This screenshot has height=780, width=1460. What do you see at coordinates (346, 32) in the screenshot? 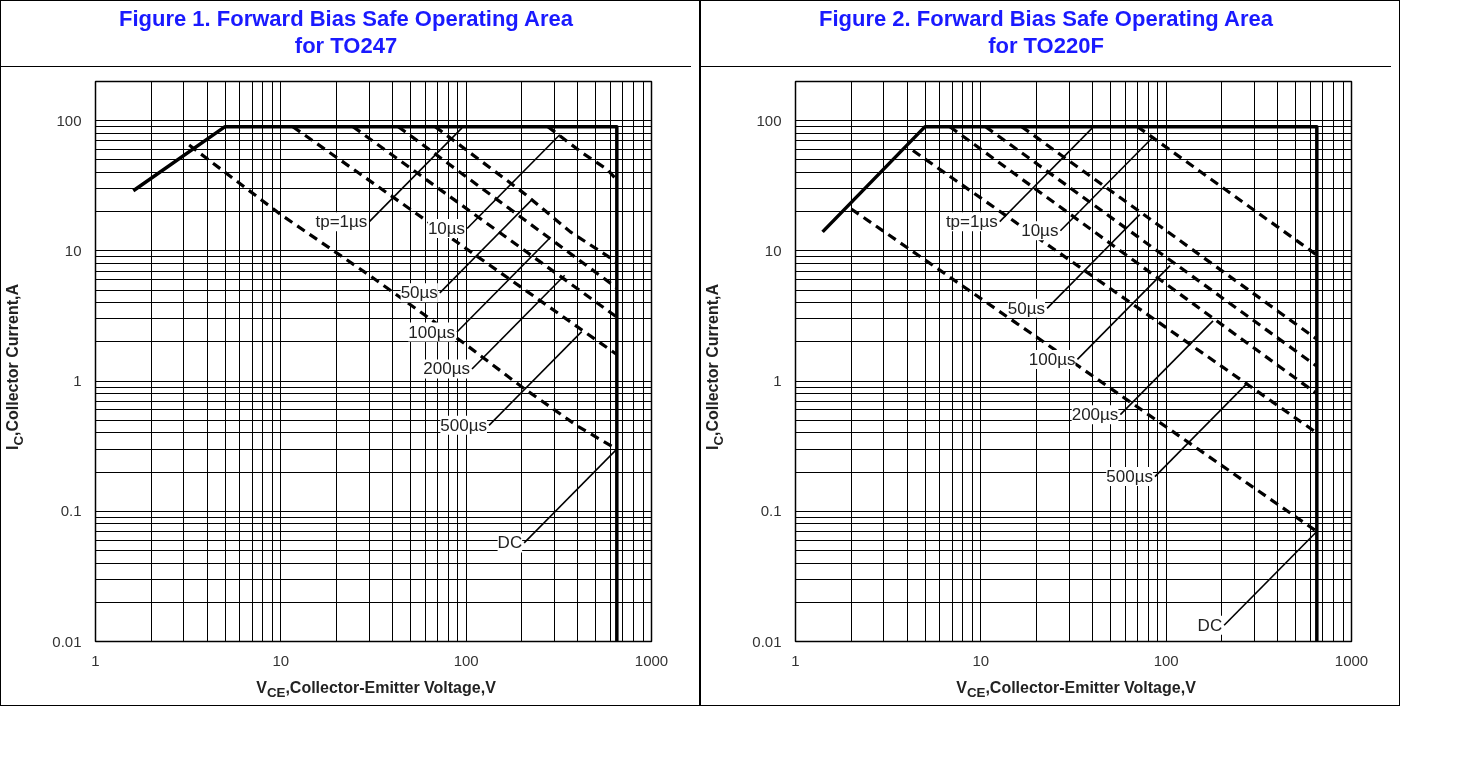
I see `chart-title: Figure 1. Forward Bias Safe Operating Area for TO247` at bounding box center [346, 32].